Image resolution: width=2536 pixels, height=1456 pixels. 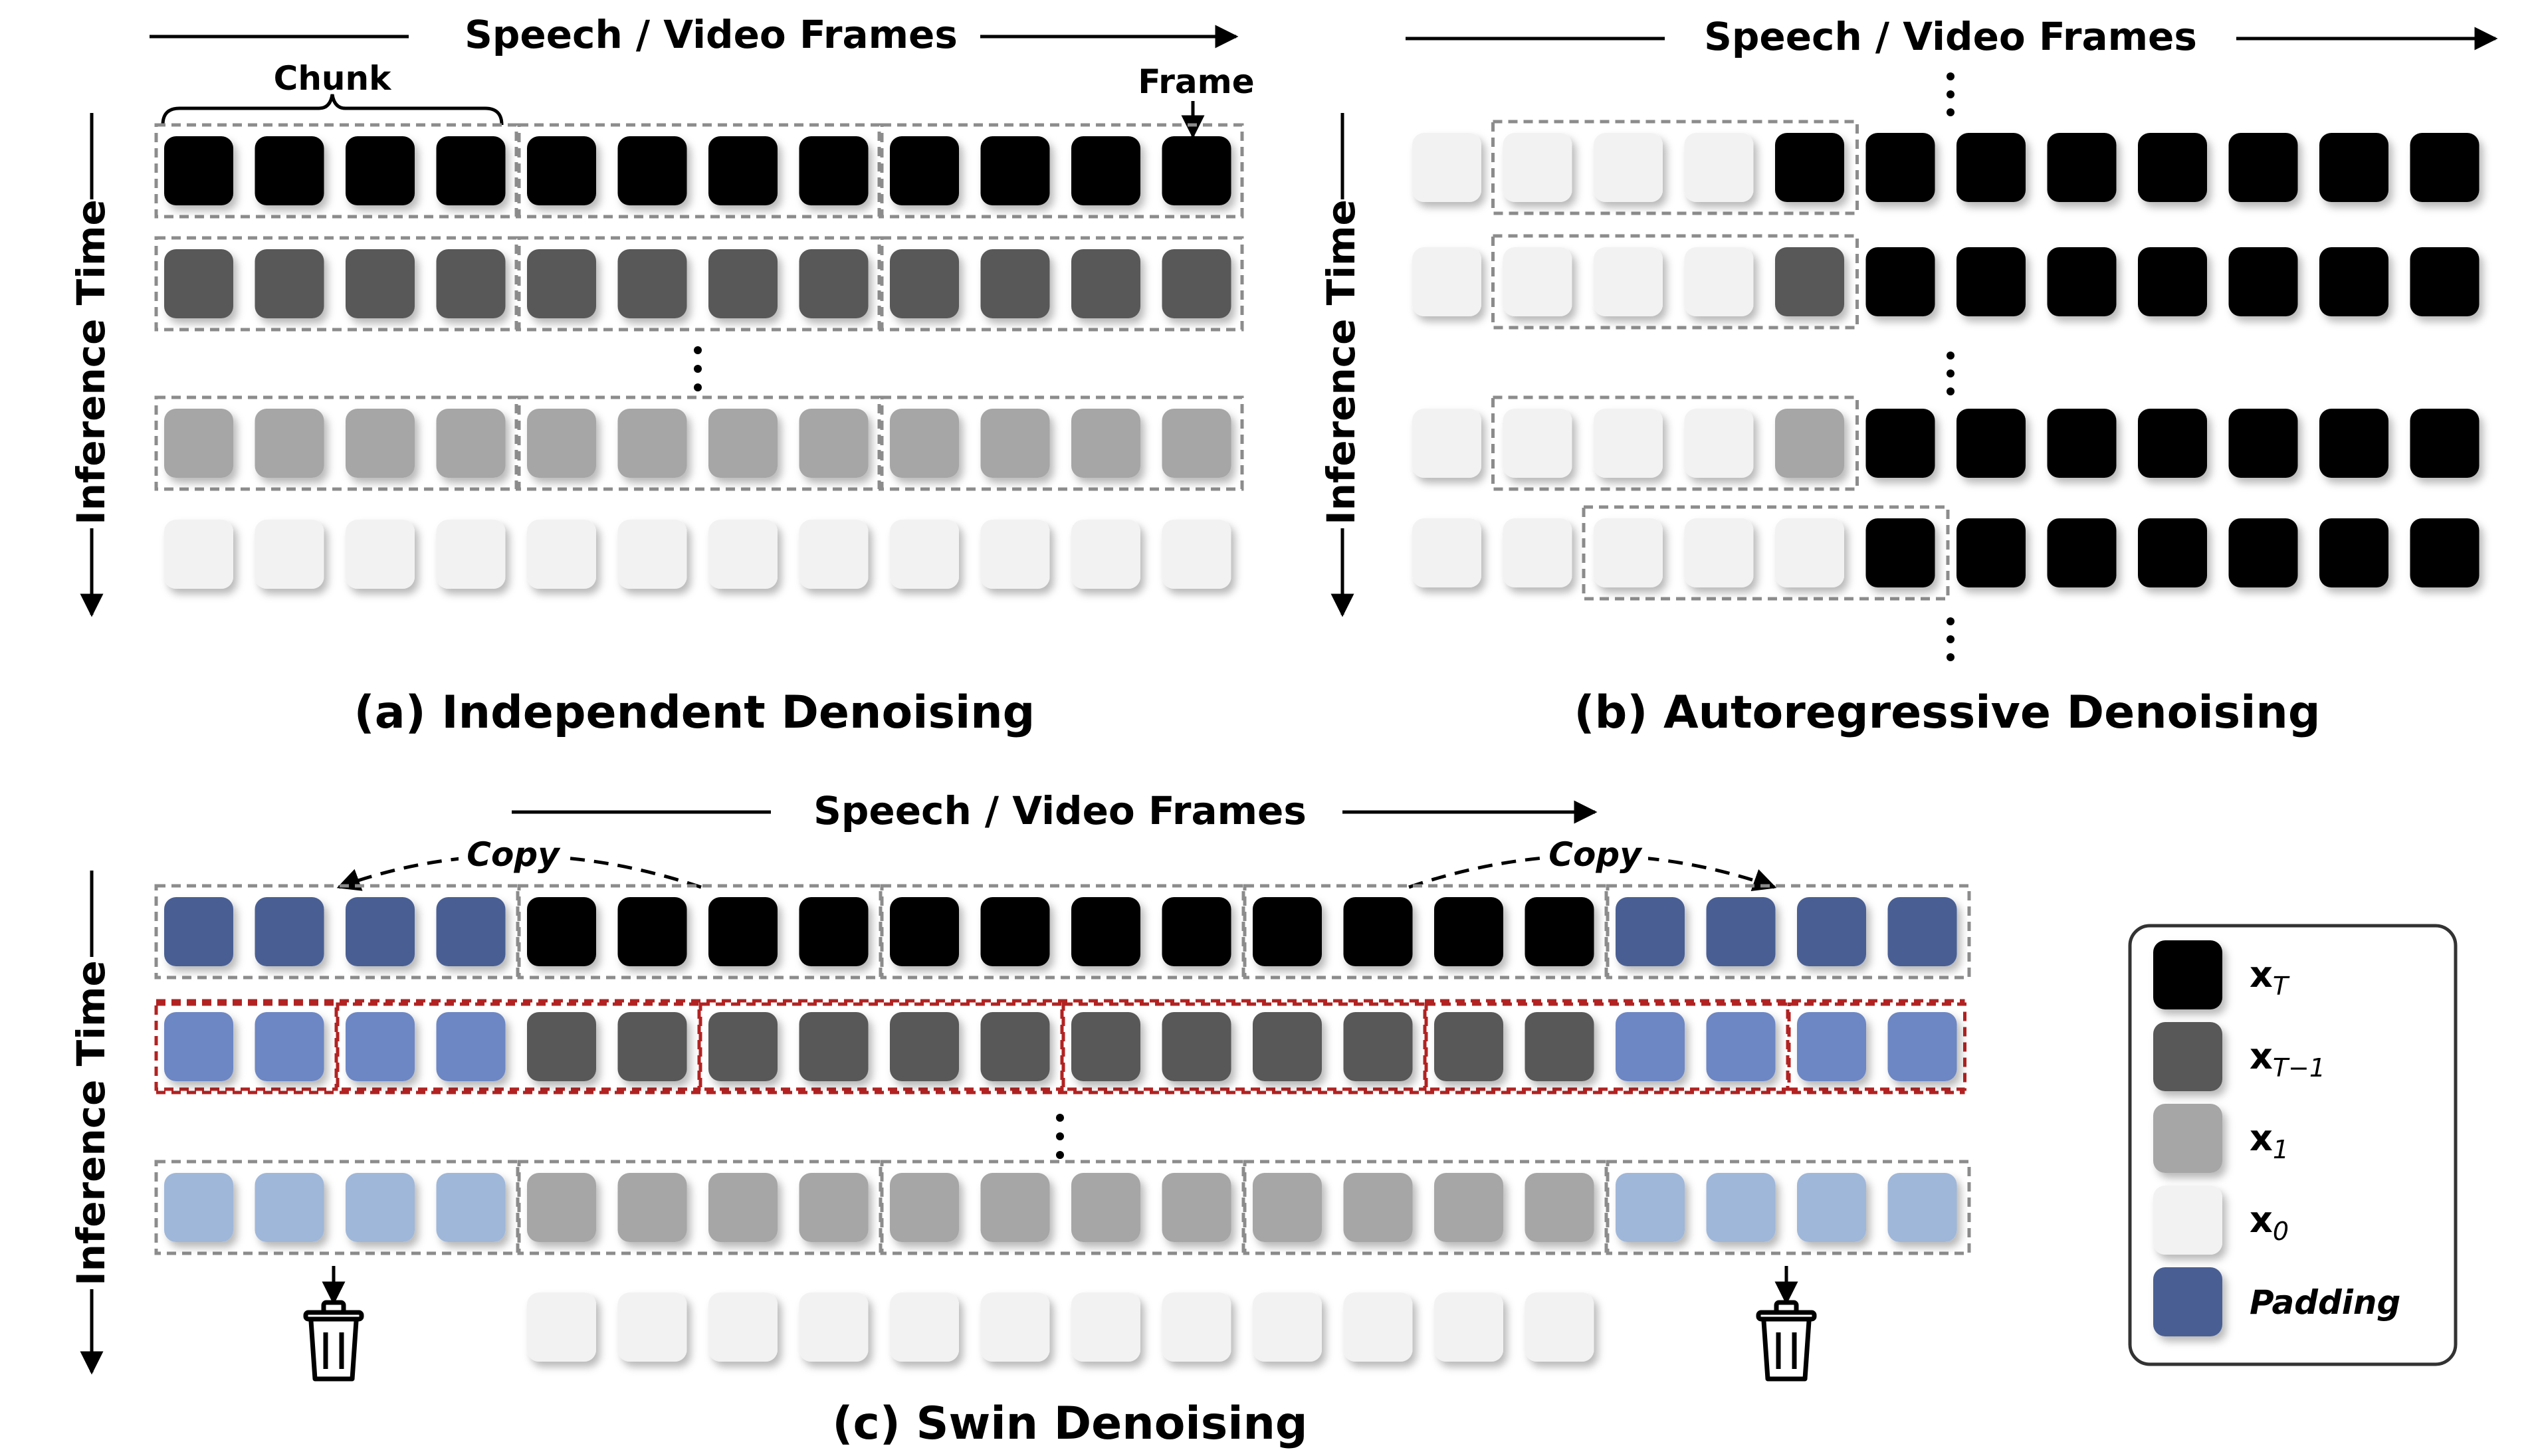 What do you see at coordinates (1947, 712) in the screenshot?
I see `panel-b-caption: (b) Autoregressive Denoising` at bounding box center [1947, 712].